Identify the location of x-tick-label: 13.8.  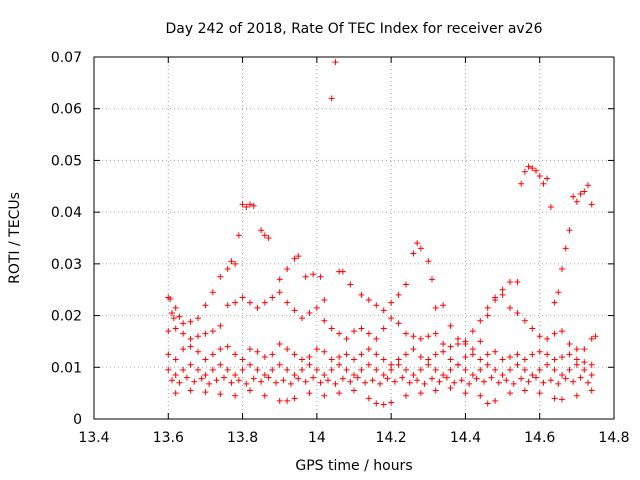
(242, 438).